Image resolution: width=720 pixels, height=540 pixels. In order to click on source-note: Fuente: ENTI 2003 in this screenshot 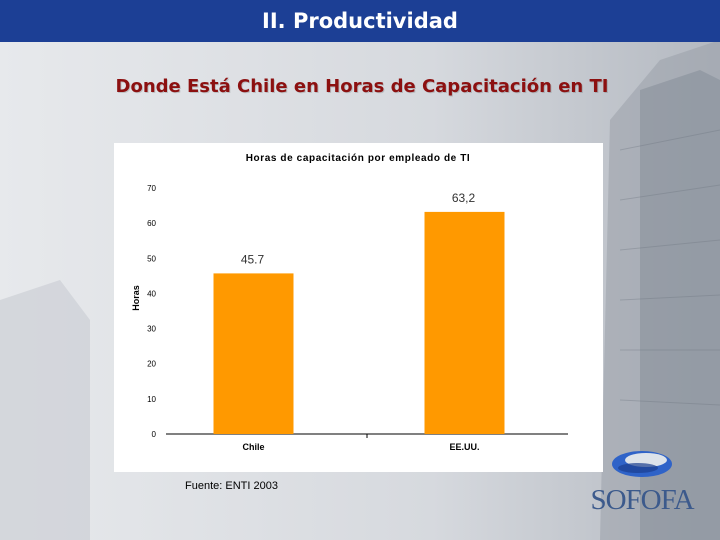, I will do `click(231, 486)`.